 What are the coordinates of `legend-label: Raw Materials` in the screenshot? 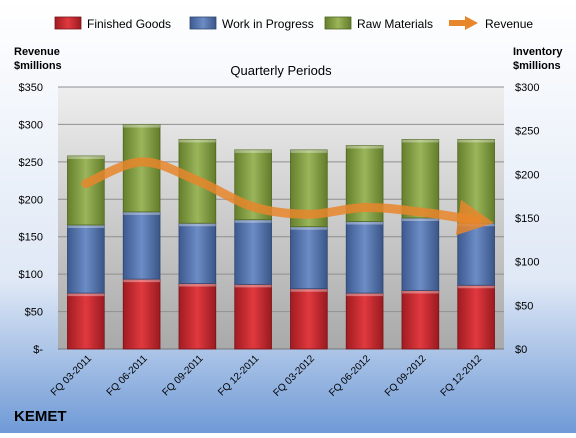 It's located at (395, 24).